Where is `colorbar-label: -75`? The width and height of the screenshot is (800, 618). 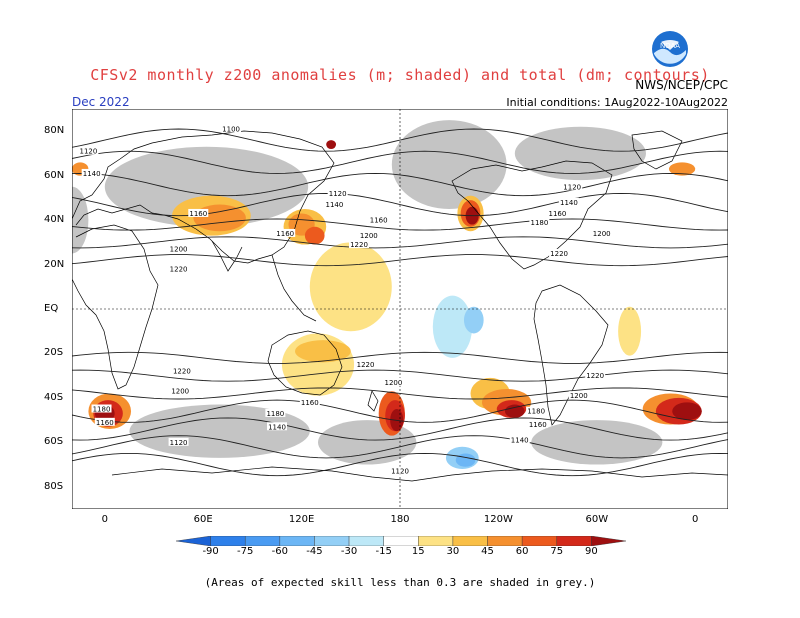
colorbar-label: -75 is located at coordinates (245, 551).